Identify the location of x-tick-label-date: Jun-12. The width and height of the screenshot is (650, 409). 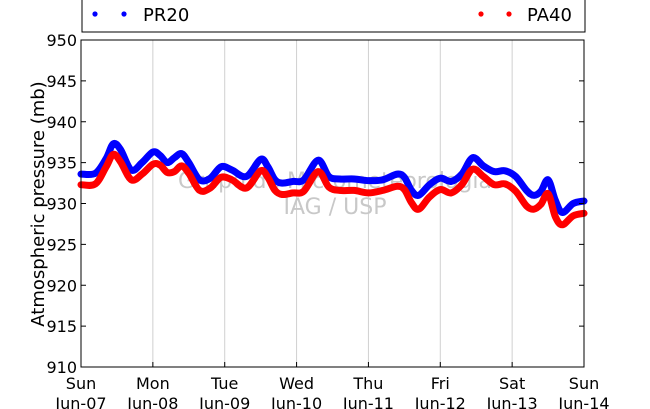
(440, 401).